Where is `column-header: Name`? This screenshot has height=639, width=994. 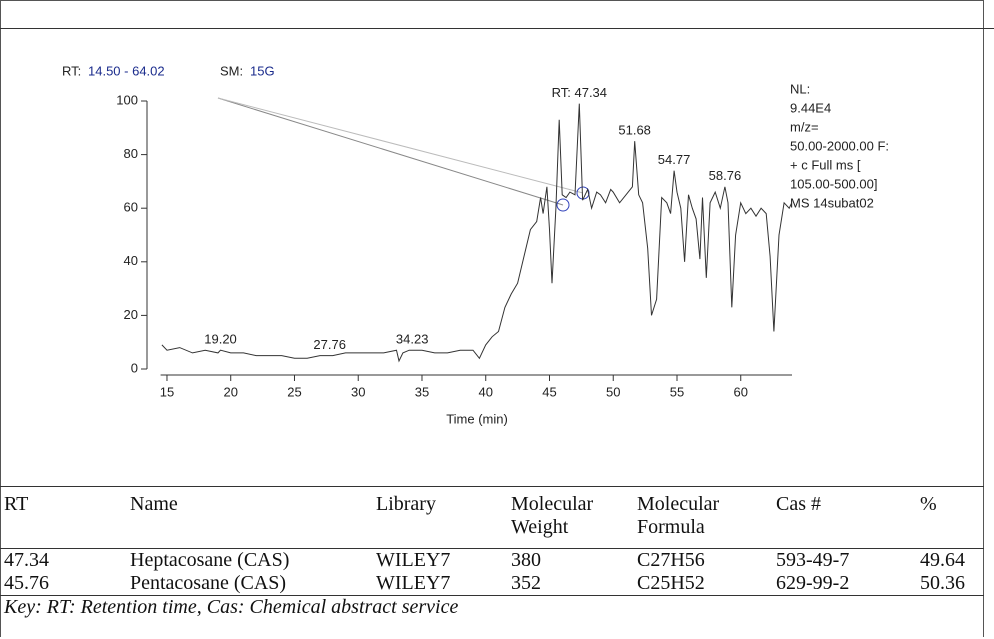 column-header: Name is located at coordinates (154, 504).